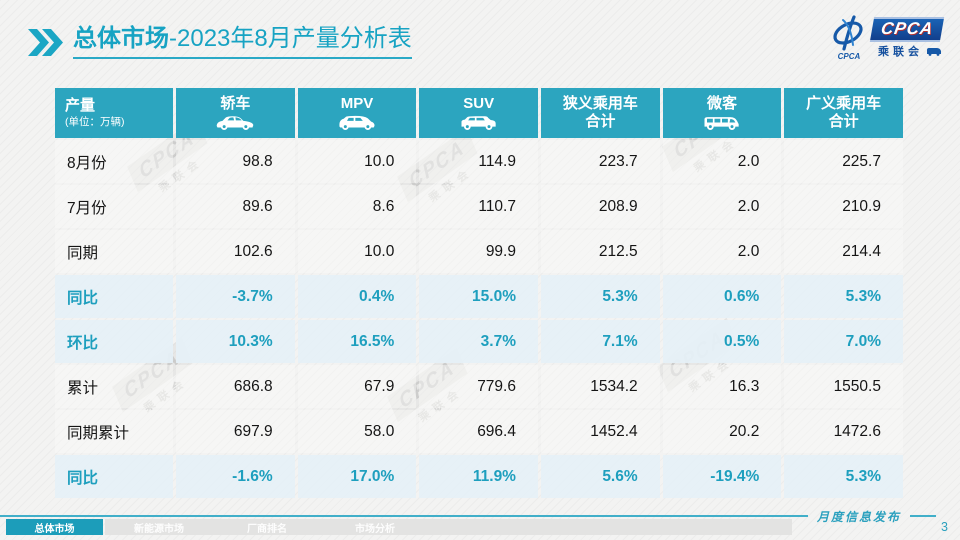 This screenshot has width=960, height=540. What do you see at coordinates (610, 527) in the screenshot?
I see `footer-nav-filler` at bounding box center [610, 527].